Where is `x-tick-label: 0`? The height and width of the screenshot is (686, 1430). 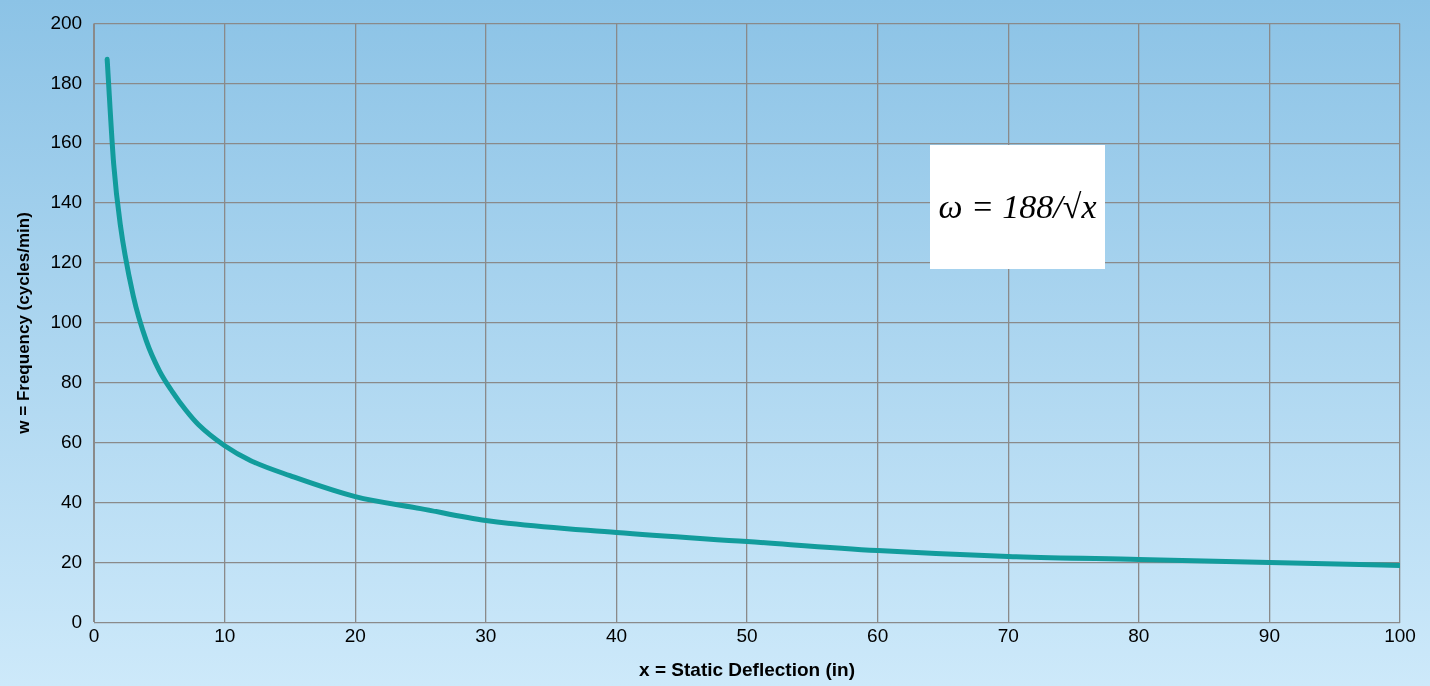 x-tick-label: 0 is located at coordinates (94, 636).